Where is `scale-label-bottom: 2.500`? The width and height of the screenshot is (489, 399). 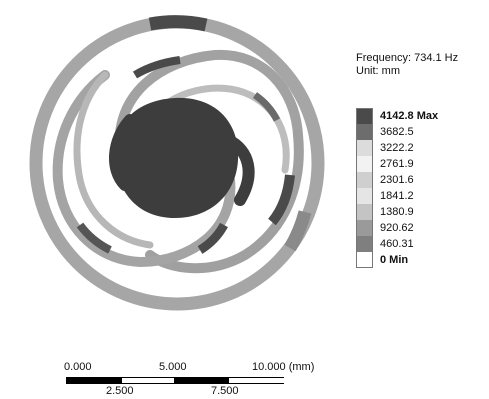 scale-label-bottom: 2.500 is located at coordinates (120, 391).